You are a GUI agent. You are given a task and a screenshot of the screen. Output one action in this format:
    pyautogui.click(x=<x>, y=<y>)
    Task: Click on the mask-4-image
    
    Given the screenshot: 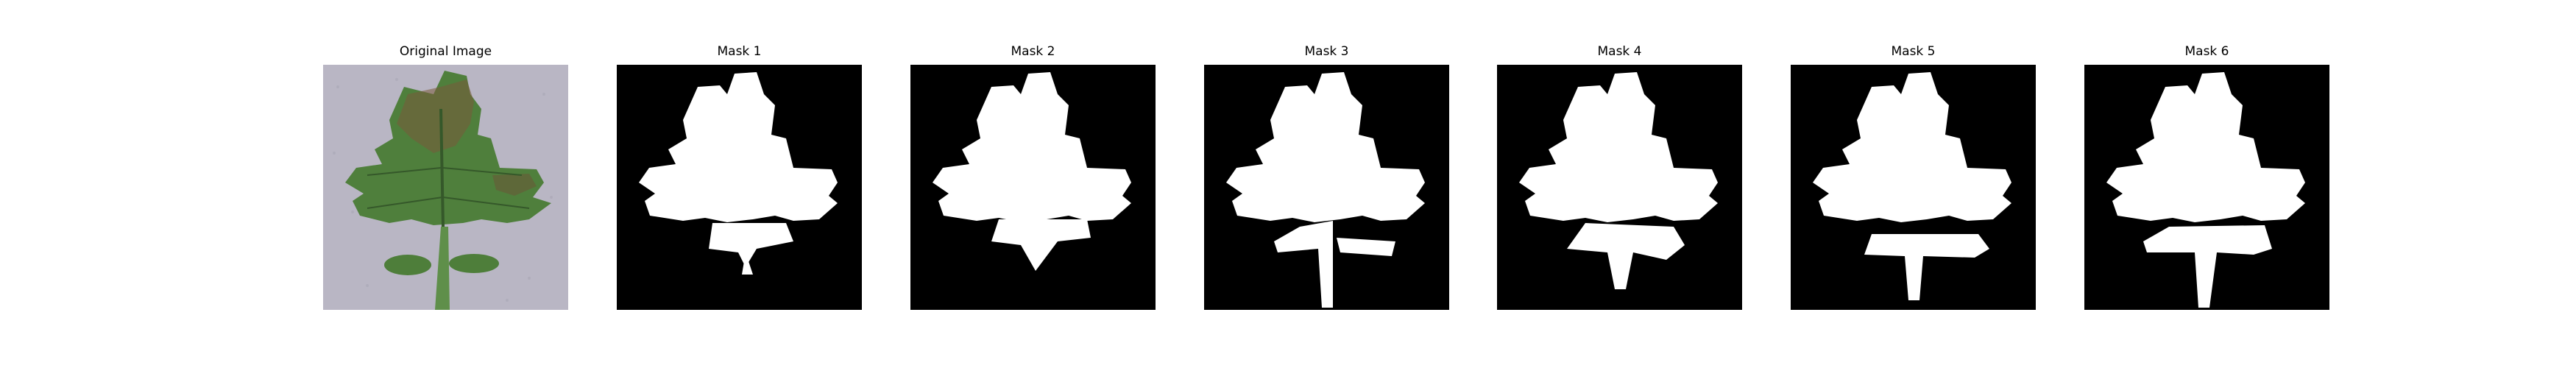 What is the action you would take?
    pyautogui.click(x=1619, y=187)
    